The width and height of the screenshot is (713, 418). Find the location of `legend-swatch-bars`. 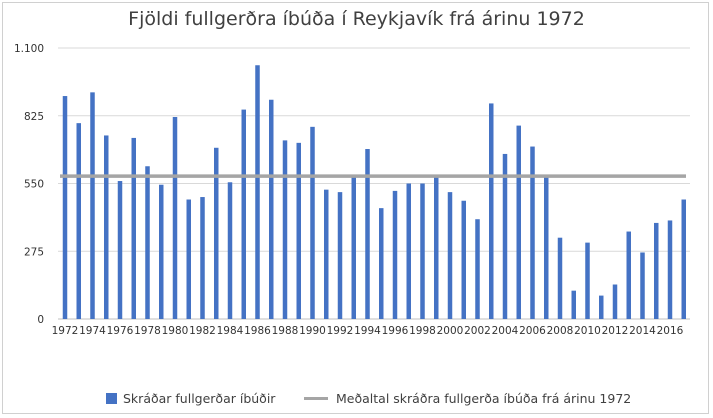

legend-swatch-bars is located at coordinates (111, 398).